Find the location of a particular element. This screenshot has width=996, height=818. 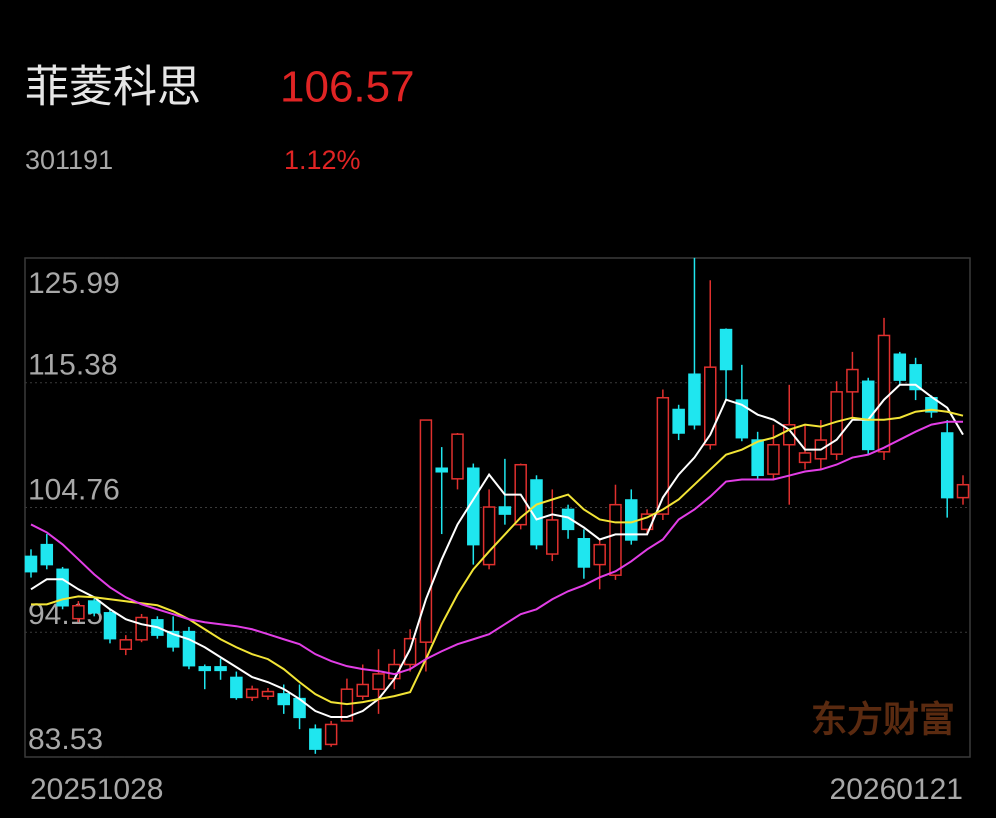

stock-price: 106.57 is located at coordinates (347, 87).